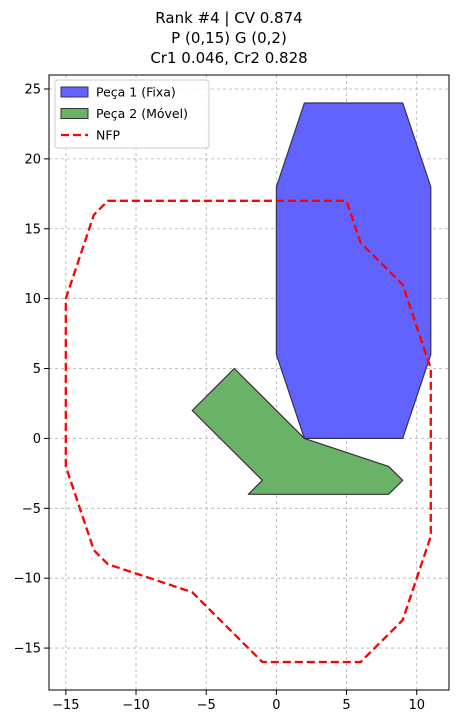 The height and width of the screenshot is (723, 459). I want to click on legend: Peça 1 (Fixa) Peça 2 (Móvel) NFP, so click(132, 114).